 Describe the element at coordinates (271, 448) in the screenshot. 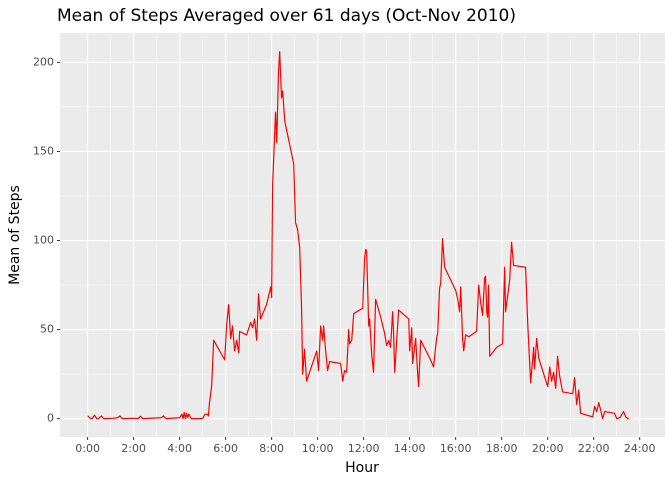

I see `x-tick-label: 8:00` at that location.